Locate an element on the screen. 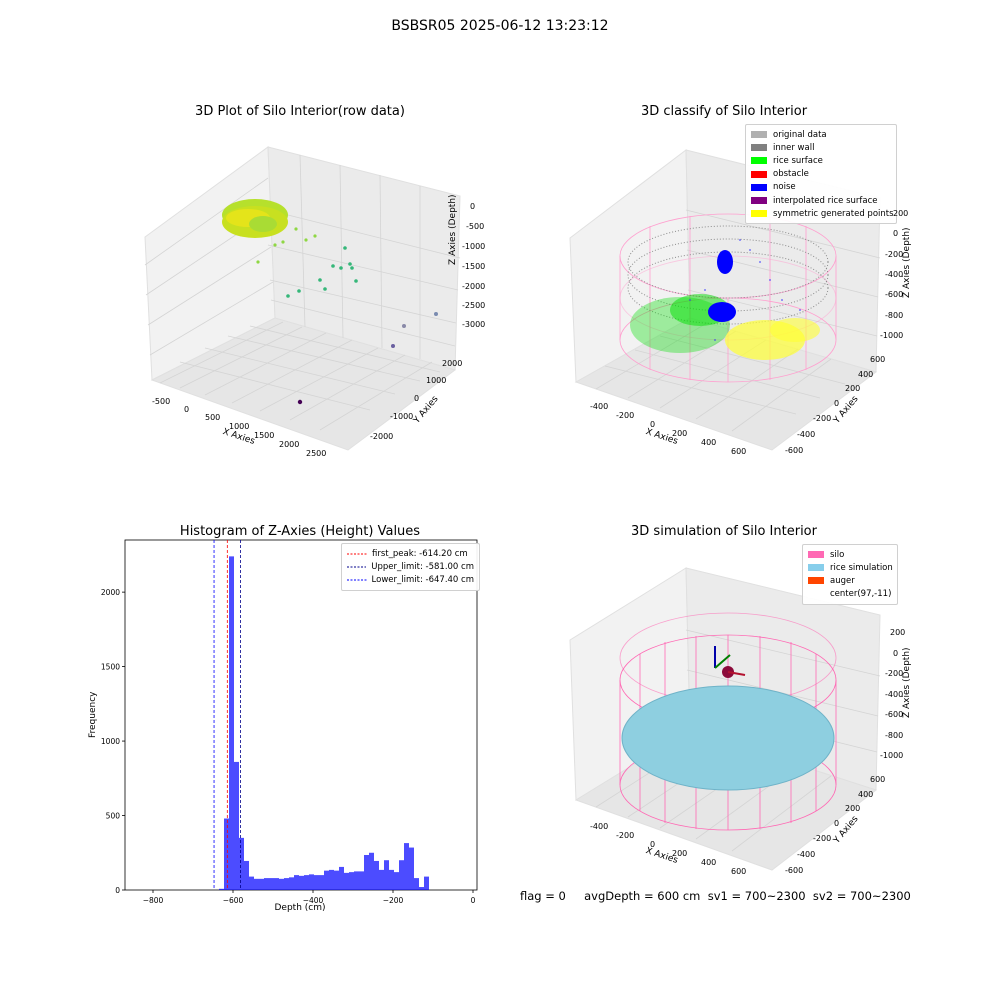  histogram-xtick-label: 0 is located at coordinates (473, 900).